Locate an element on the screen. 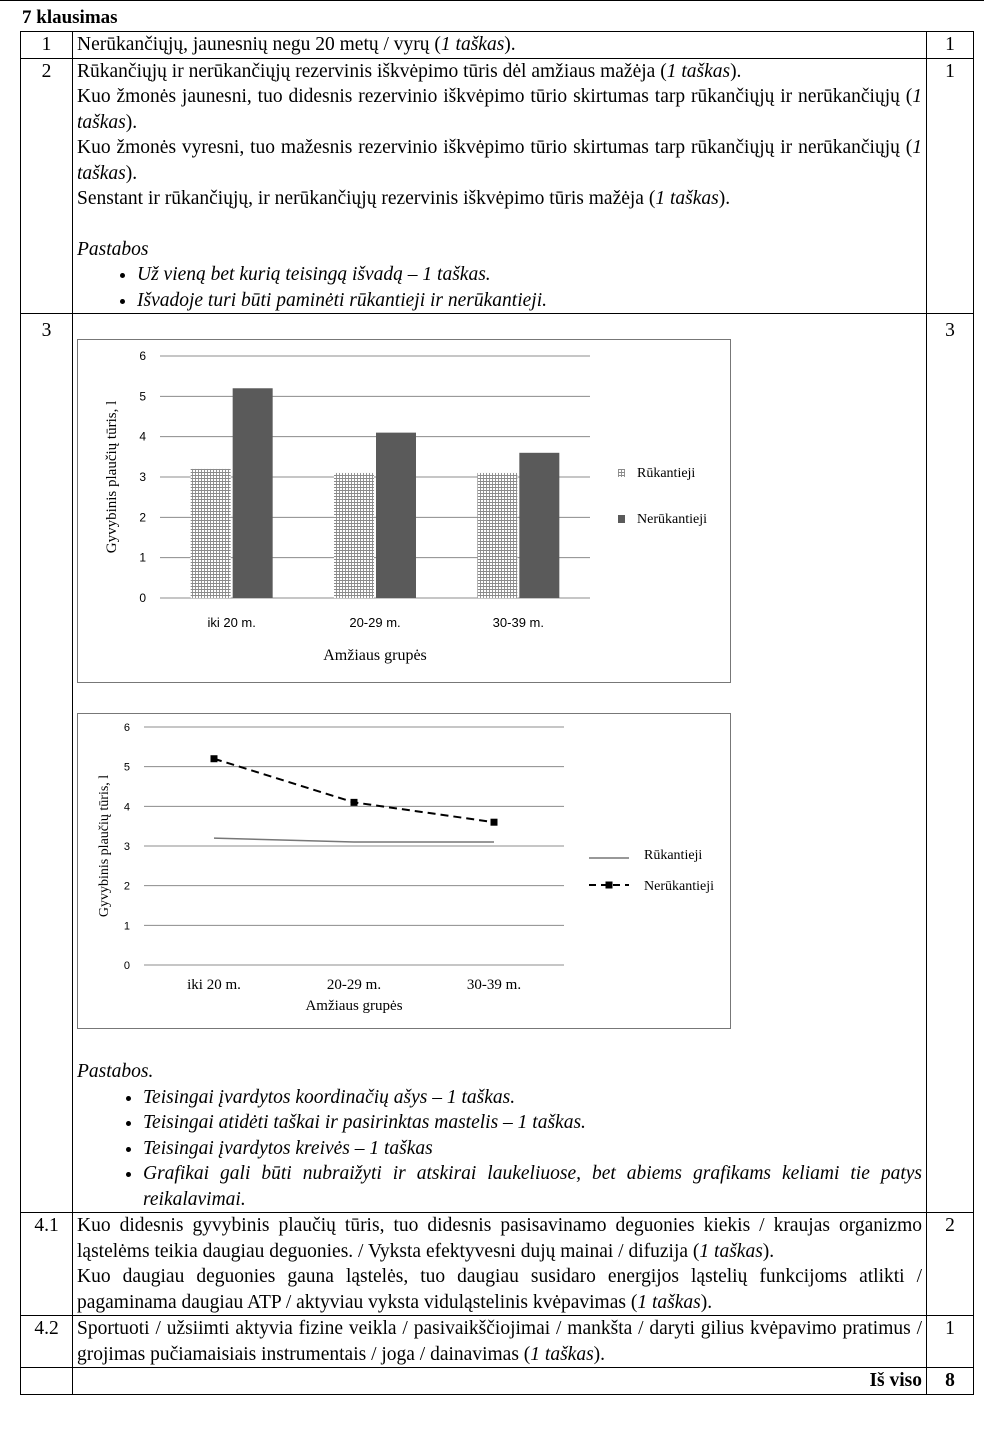  top-rule is located at coordinates (492, 0).